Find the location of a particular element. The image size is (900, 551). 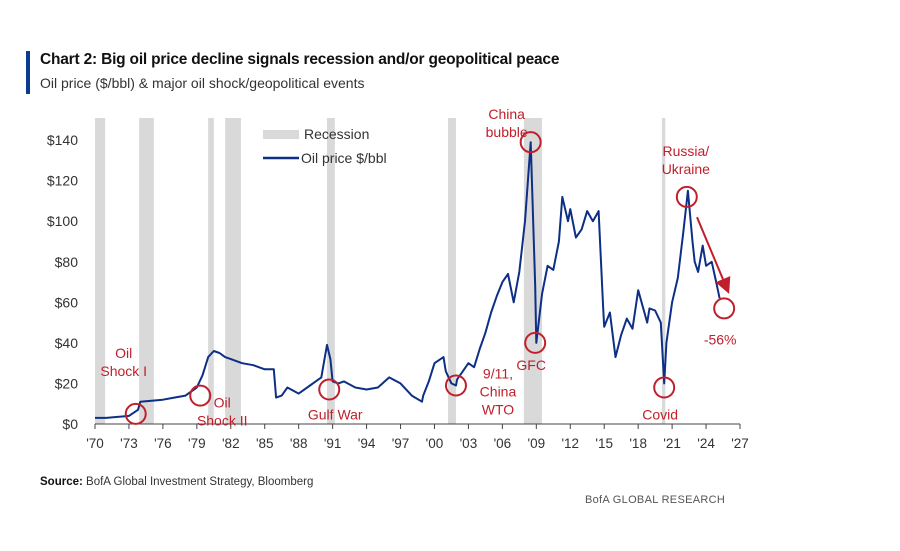

x-tick-label: '12 is located at coordinates (570, 443).